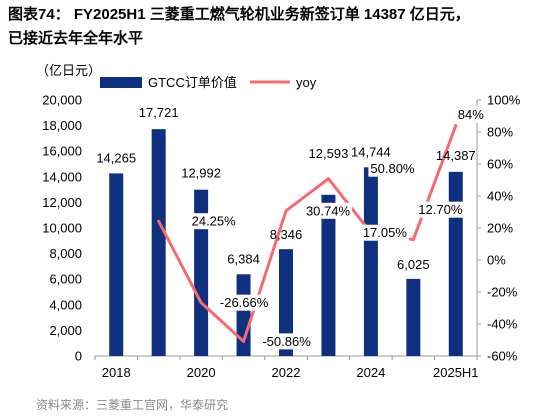 This screenshot has height=416, width=534. Describe the element at coordinates (502, 324) in the screenshot. I see `y-right-tick-label: -40%` at that location.